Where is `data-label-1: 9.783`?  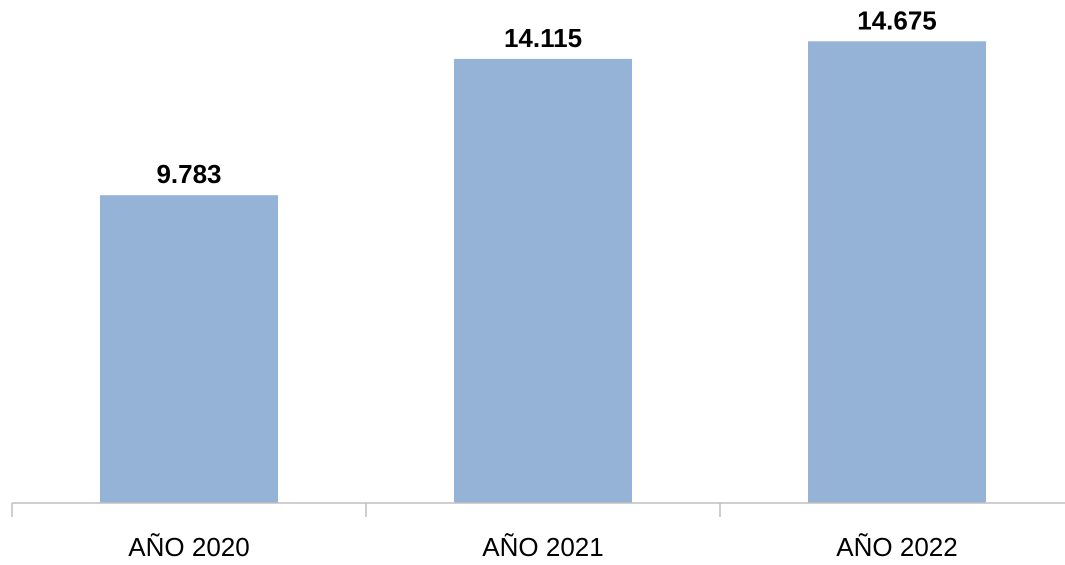
data-label-1: 9.783 is located at coordinates (188, 174).